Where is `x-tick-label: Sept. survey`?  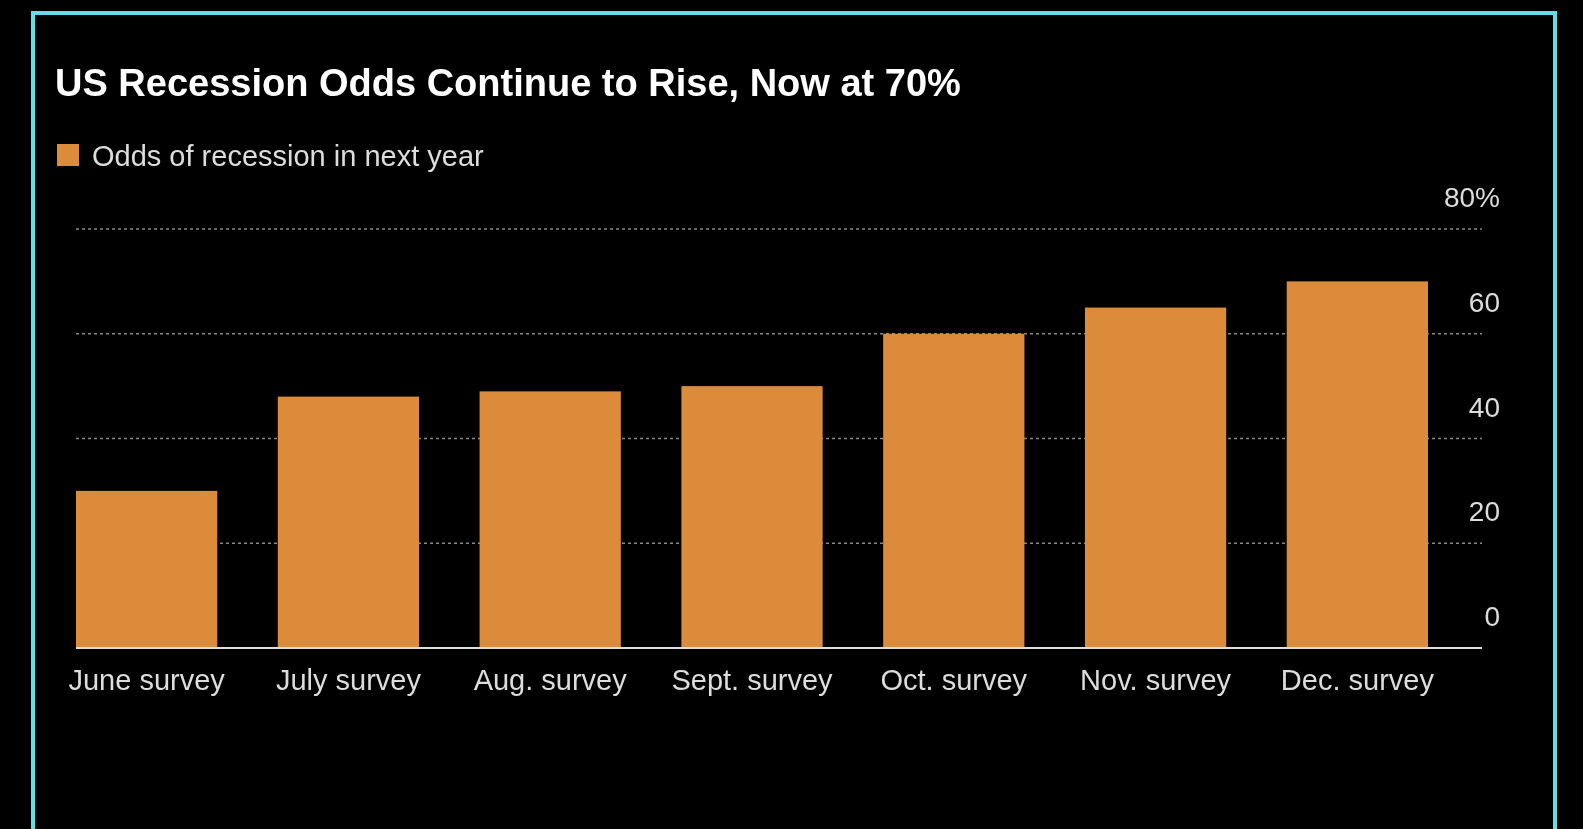
x-tick-label: Sept. survey is located at coordinates (752, 680).